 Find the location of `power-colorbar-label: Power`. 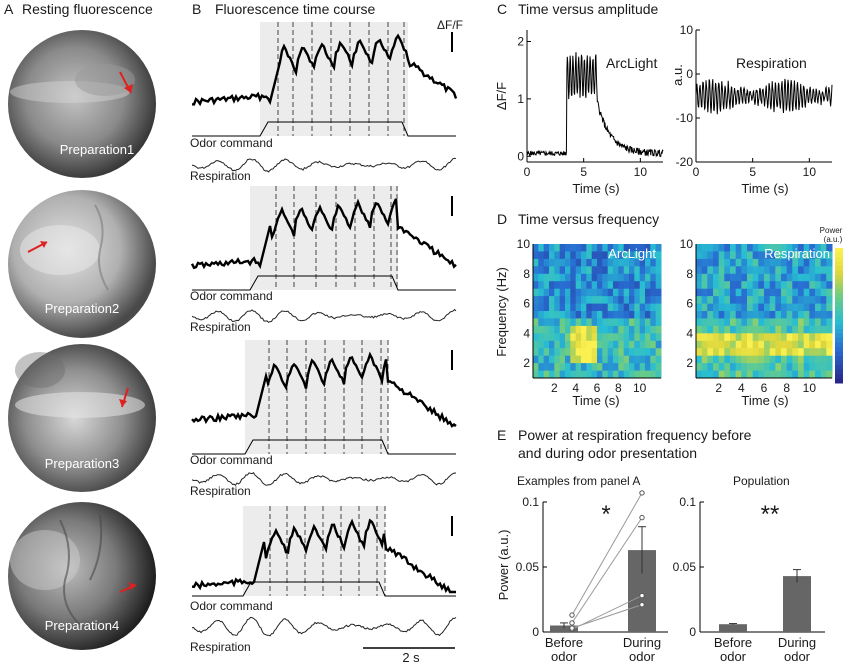

power-colorbar-label: Power is located at coordinates (831, 230).